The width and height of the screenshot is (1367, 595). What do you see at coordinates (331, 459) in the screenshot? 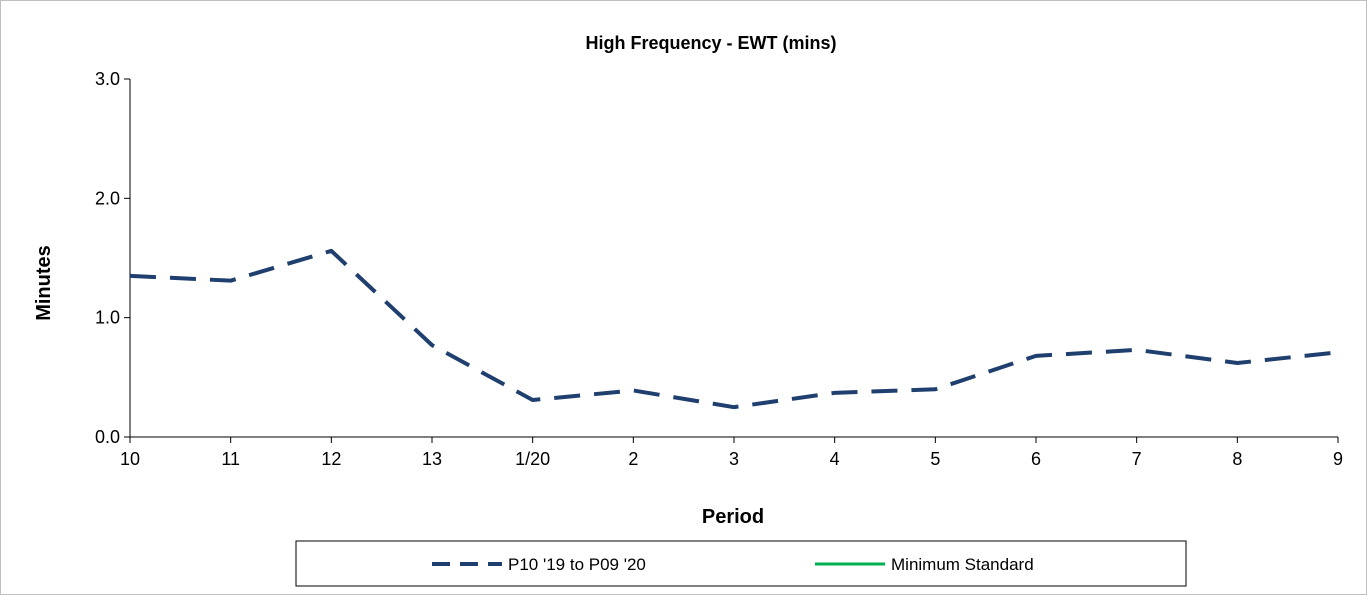
I see `x-tick-label: 12` at bounding box center [331, 459].